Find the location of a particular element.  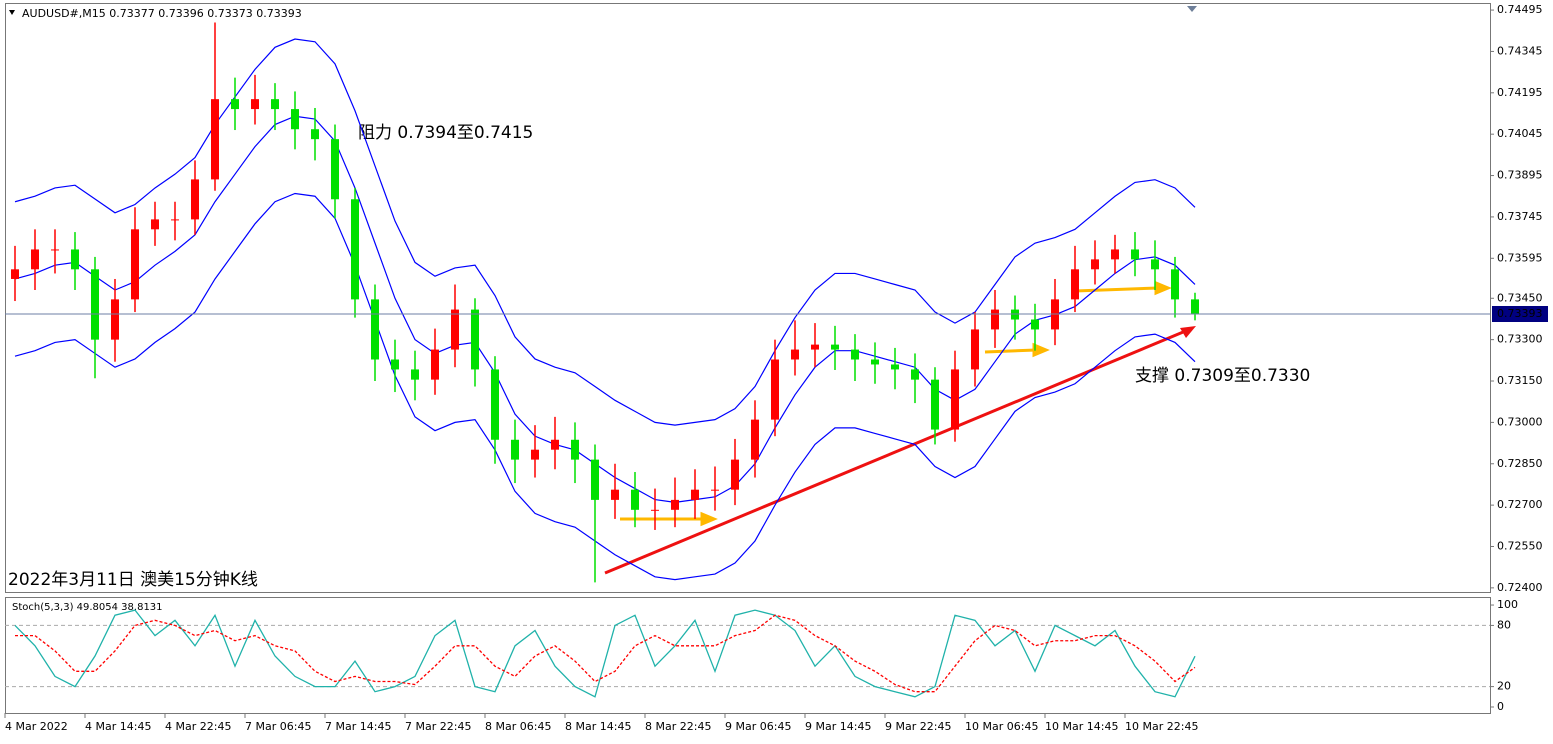

y-tick-label: 0.74345 is located at coordinates (1520, 50).